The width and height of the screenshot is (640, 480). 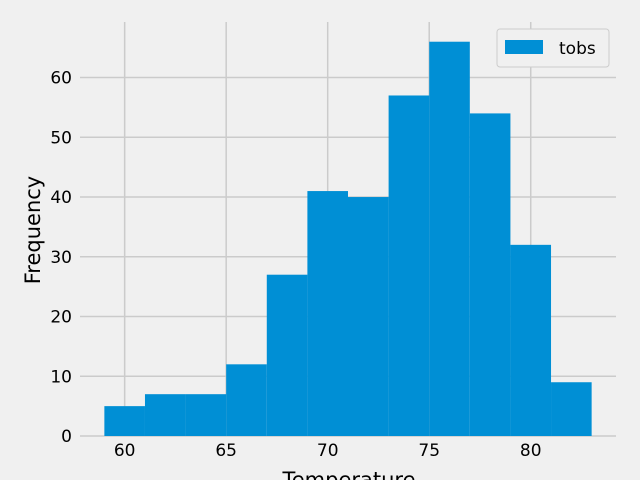 I want to click on y-tick-labels: 0 10 20 30 40 50 60, so click(x=61, y=258).